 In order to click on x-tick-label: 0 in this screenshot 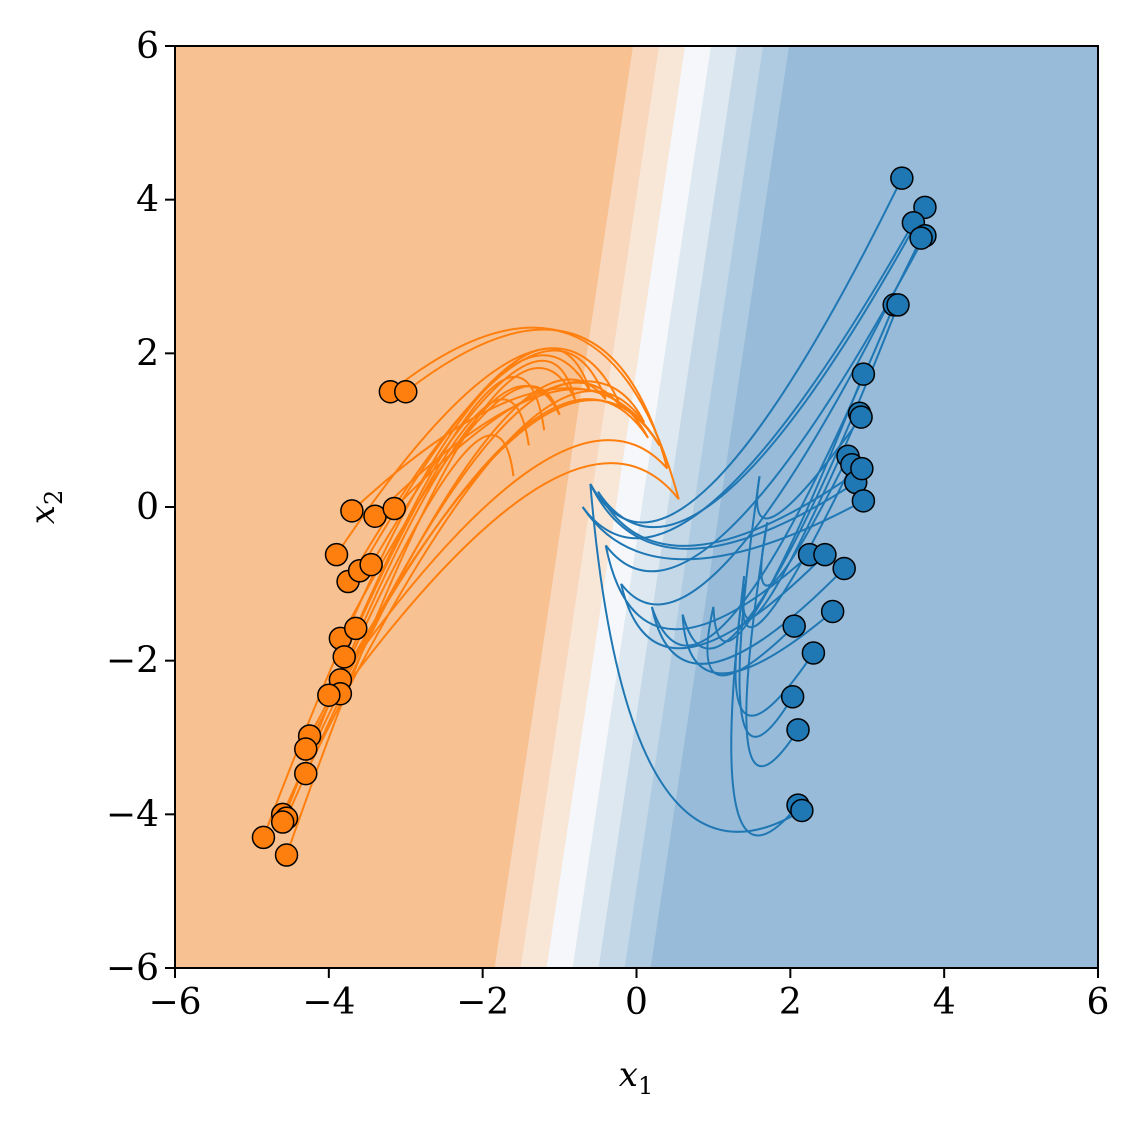, I will do `click(636, 1002)`.